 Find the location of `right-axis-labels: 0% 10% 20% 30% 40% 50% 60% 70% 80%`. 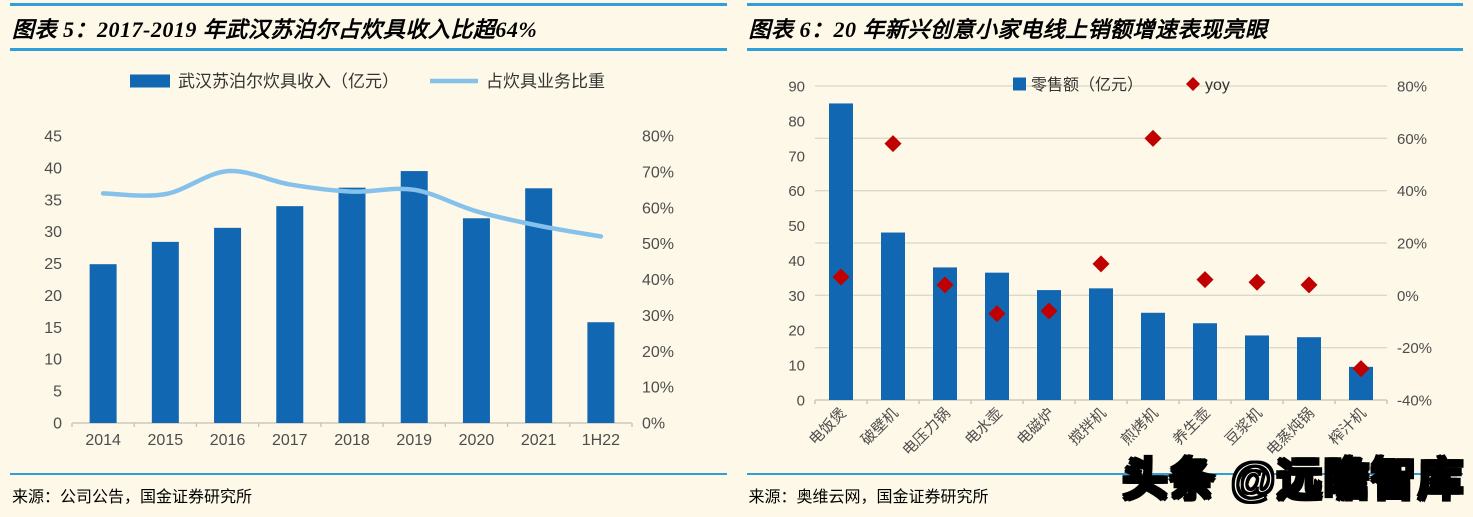

right-axis-labels: 0% 10% 20% 30% 40% 50% 60% 70% 80% is located at coordinates (658, 281).